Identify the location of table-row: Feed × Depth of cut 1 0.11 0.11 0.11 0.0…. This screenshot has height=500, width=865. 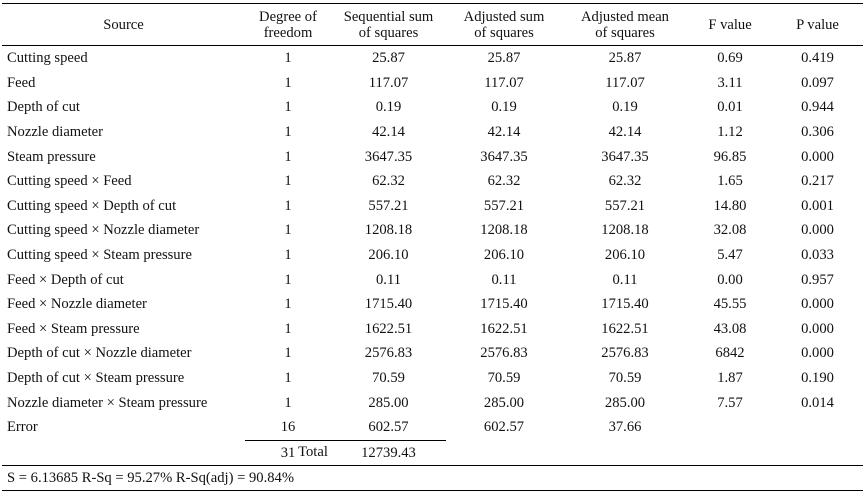
(432, 279).